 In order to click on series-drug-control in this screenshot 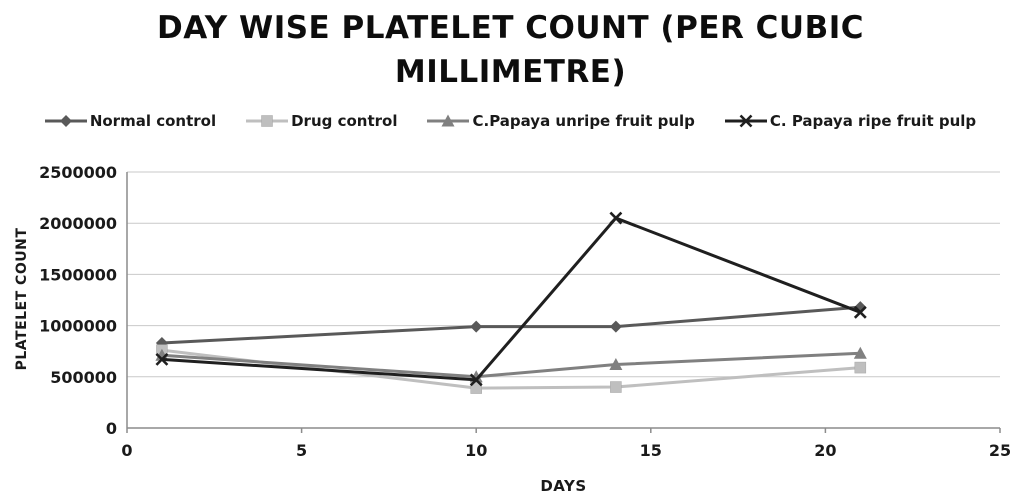, I will do `click(511, 369)`.